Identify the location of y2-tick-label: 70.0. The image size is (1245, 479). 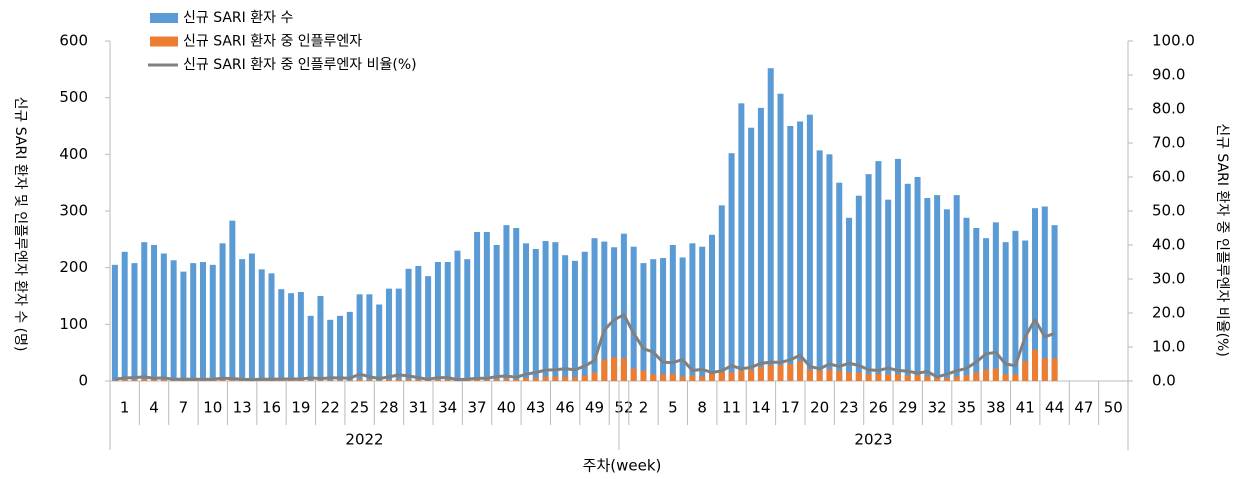
(1168, 143).